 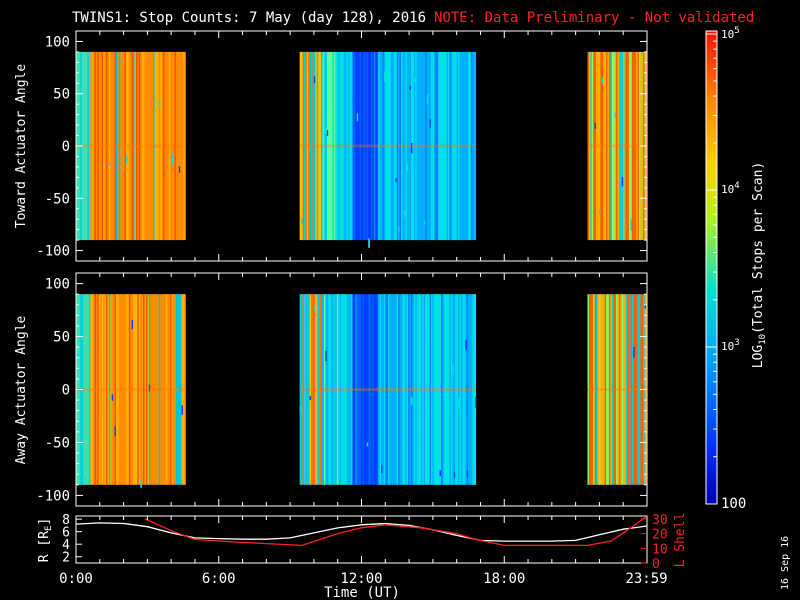 I want to click on r-ytick-label: 4, so click(x=66, y=545).